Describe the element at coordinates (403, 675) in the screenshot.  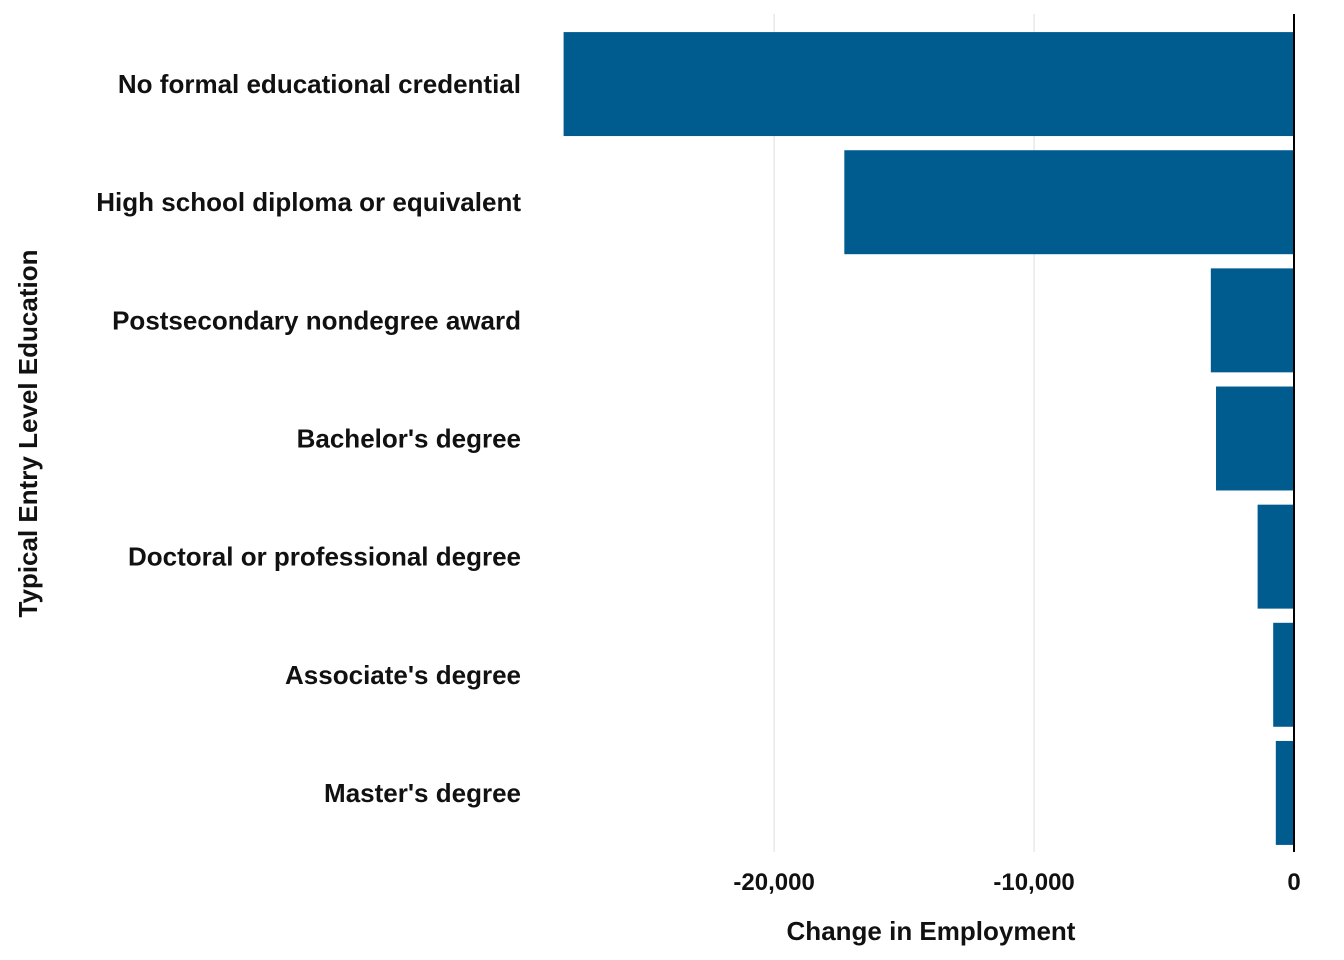
I see `category-label-5: Associate's degree` at that location.